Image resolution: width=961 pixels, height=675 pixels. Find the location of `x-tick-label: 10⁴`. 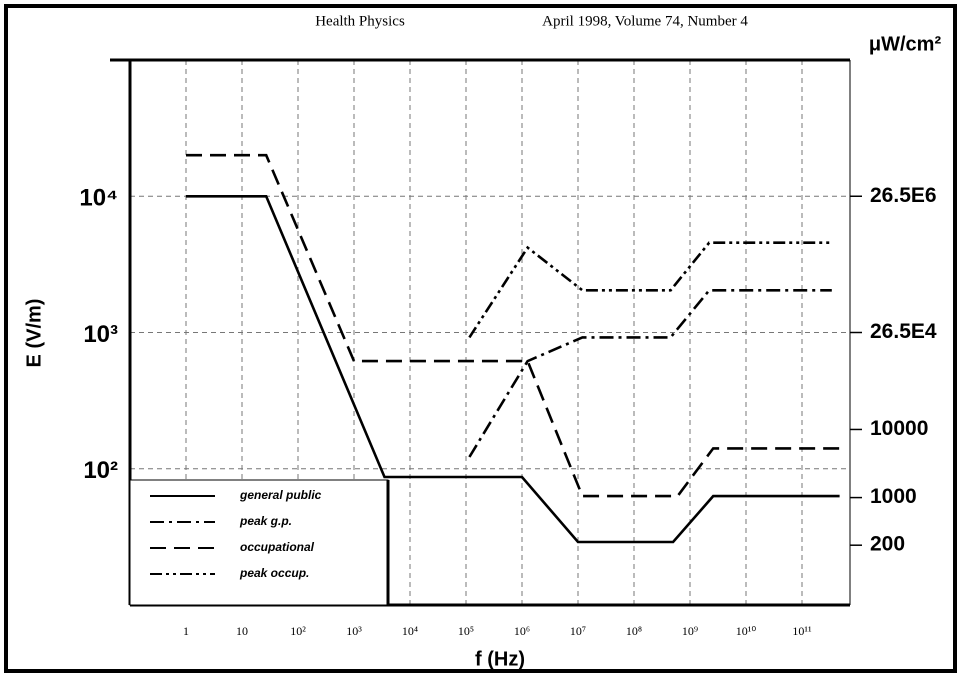

x-tick-label: 10⁴ is located at coordinates (410, 631).